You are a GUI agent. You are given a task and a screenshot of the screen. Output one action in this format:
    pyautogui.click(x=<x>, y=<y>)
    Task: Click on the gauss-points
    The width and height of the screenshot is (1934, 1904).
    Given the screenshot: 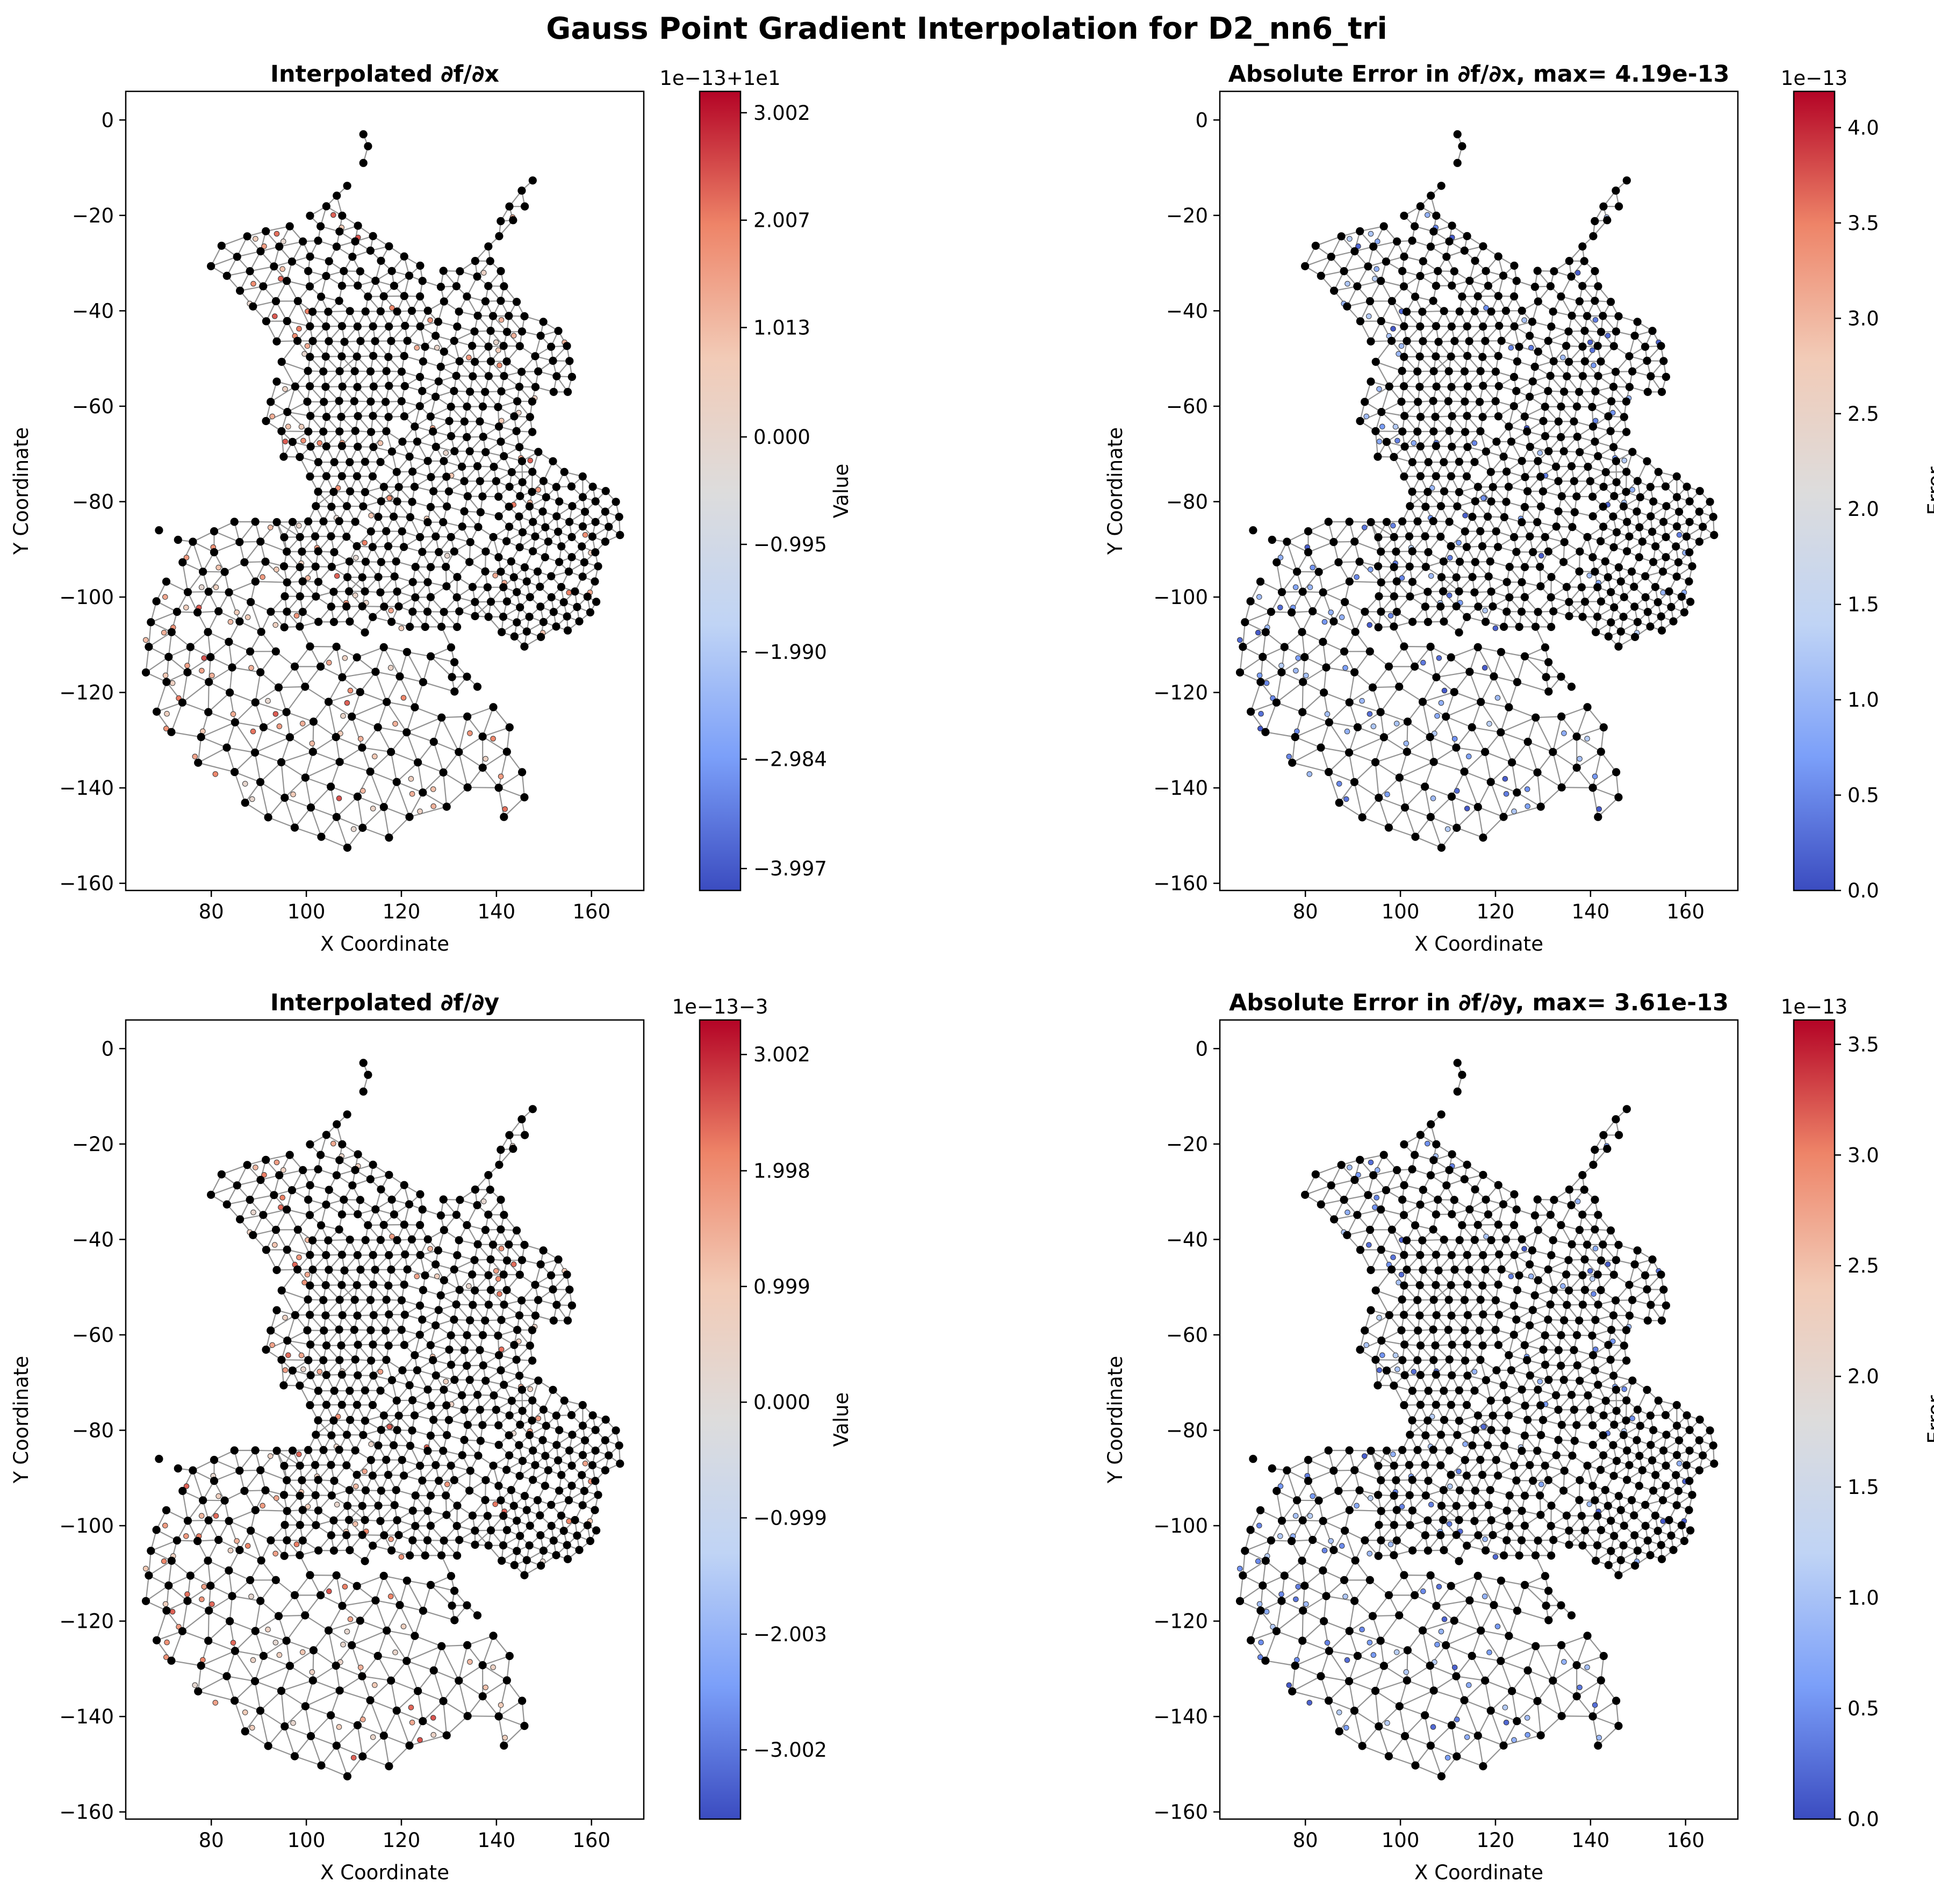 What is the action you would take?
    pyautogui.click(x=1463, y=1451)
    